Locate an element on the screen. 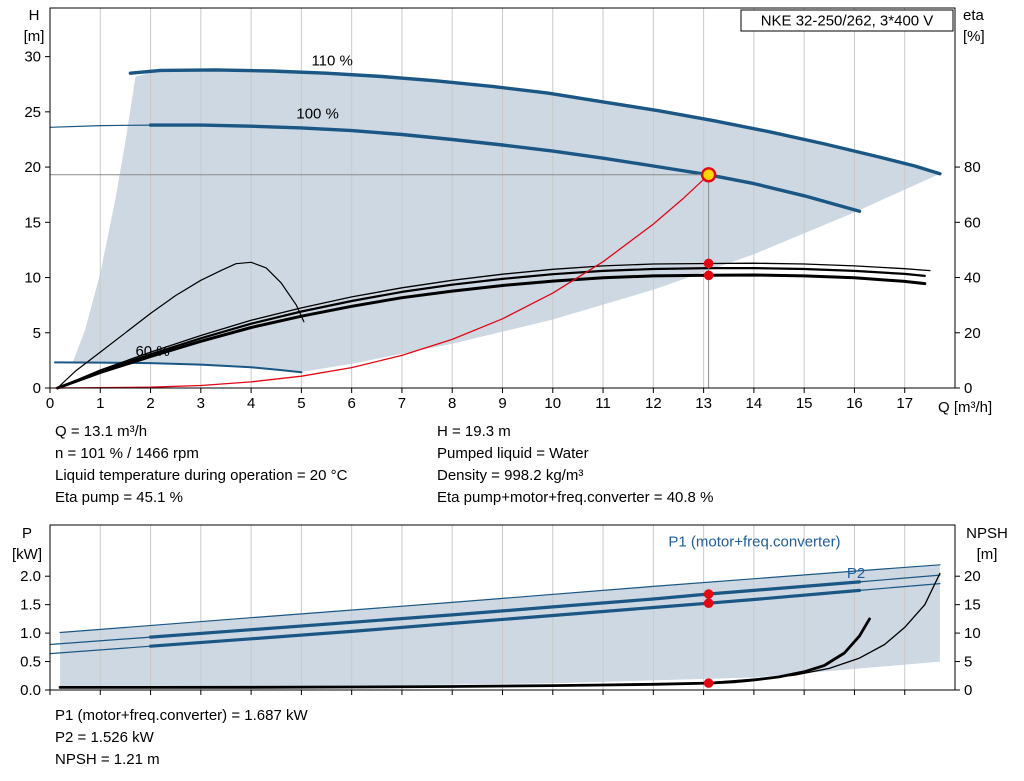  result-eta-total: Eta pump+motor+freq.converter = 40.8 % is located at coordinates (575, 497).